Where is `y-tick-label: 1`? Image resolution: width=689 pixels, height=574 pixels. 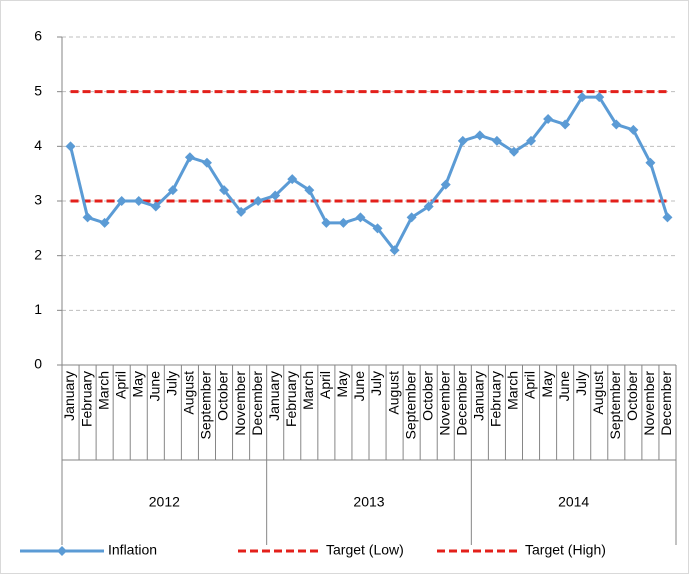
y-tick-label: 1 is located at coordinates (38, 309).